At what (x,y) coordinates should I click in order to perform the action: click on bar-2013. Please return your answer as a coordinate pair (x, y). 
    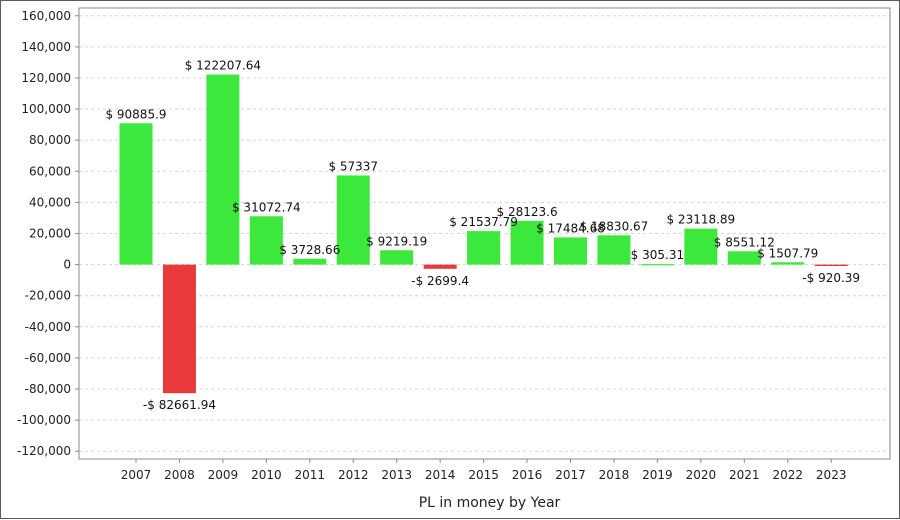
    Looking at the image, I should click on (397, 257).